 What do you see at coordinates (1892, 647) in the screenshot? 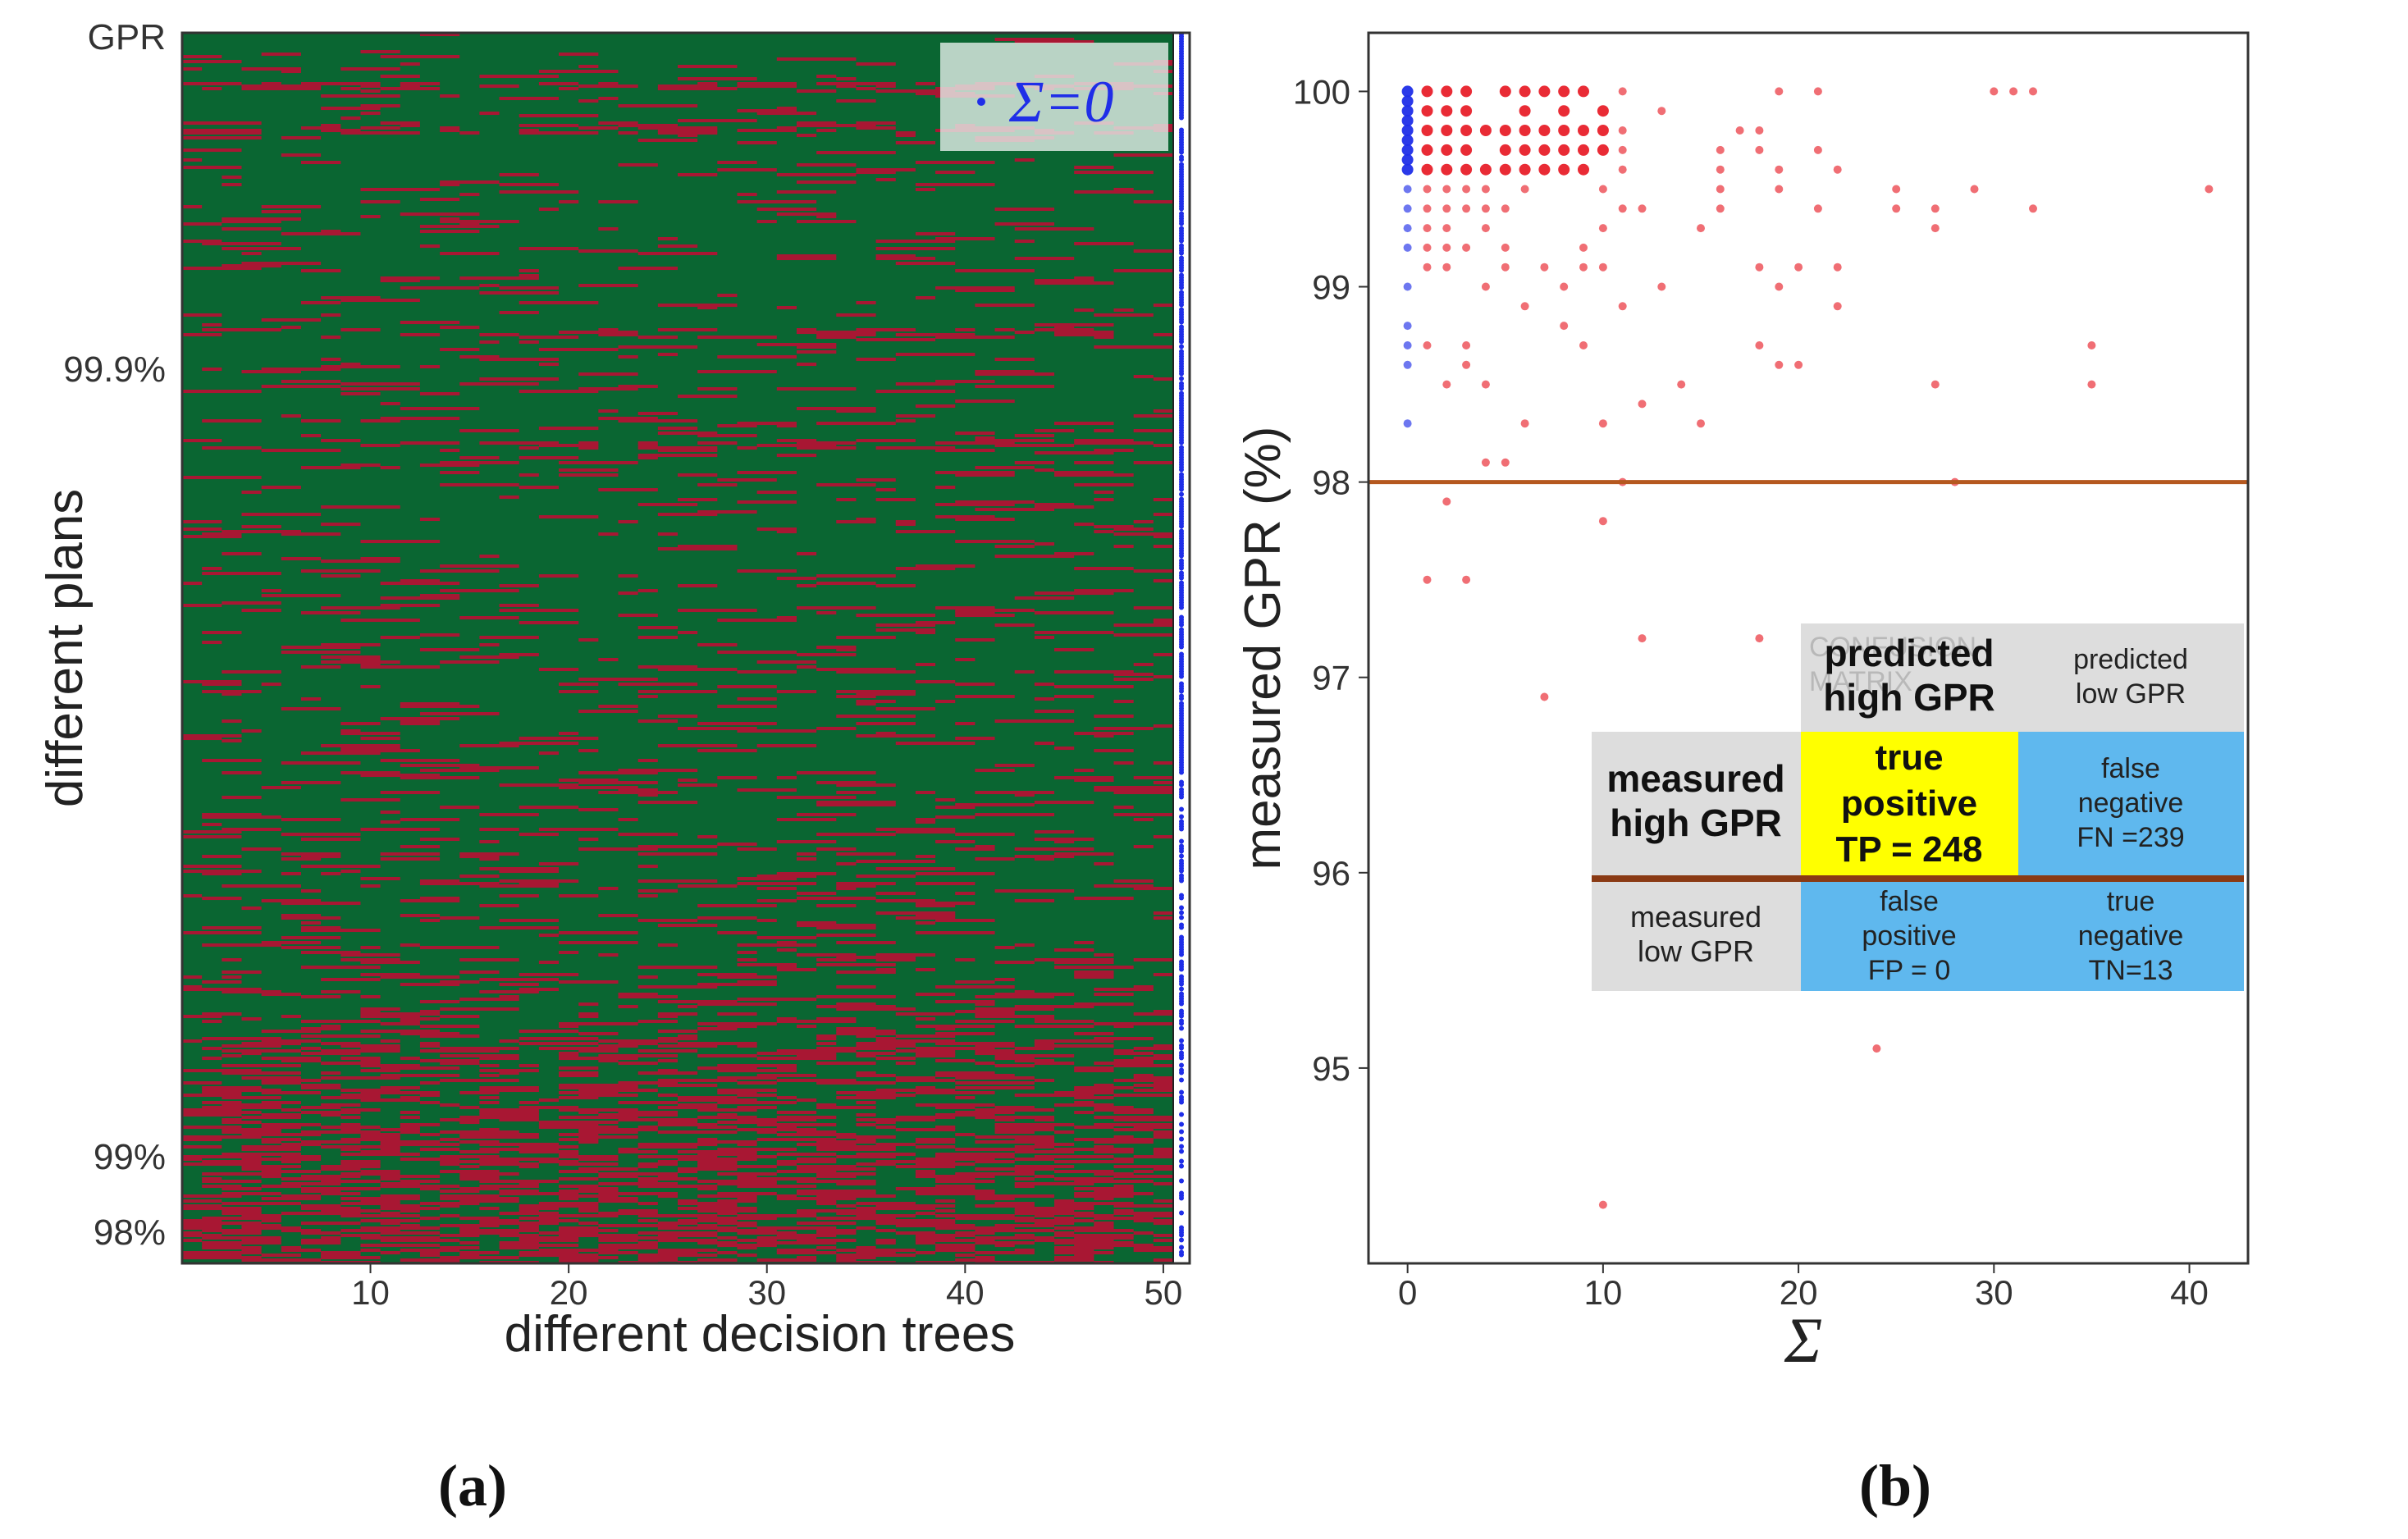
I see `cm-title-line1: CONFUSION` at bounding box center [1892, 647].